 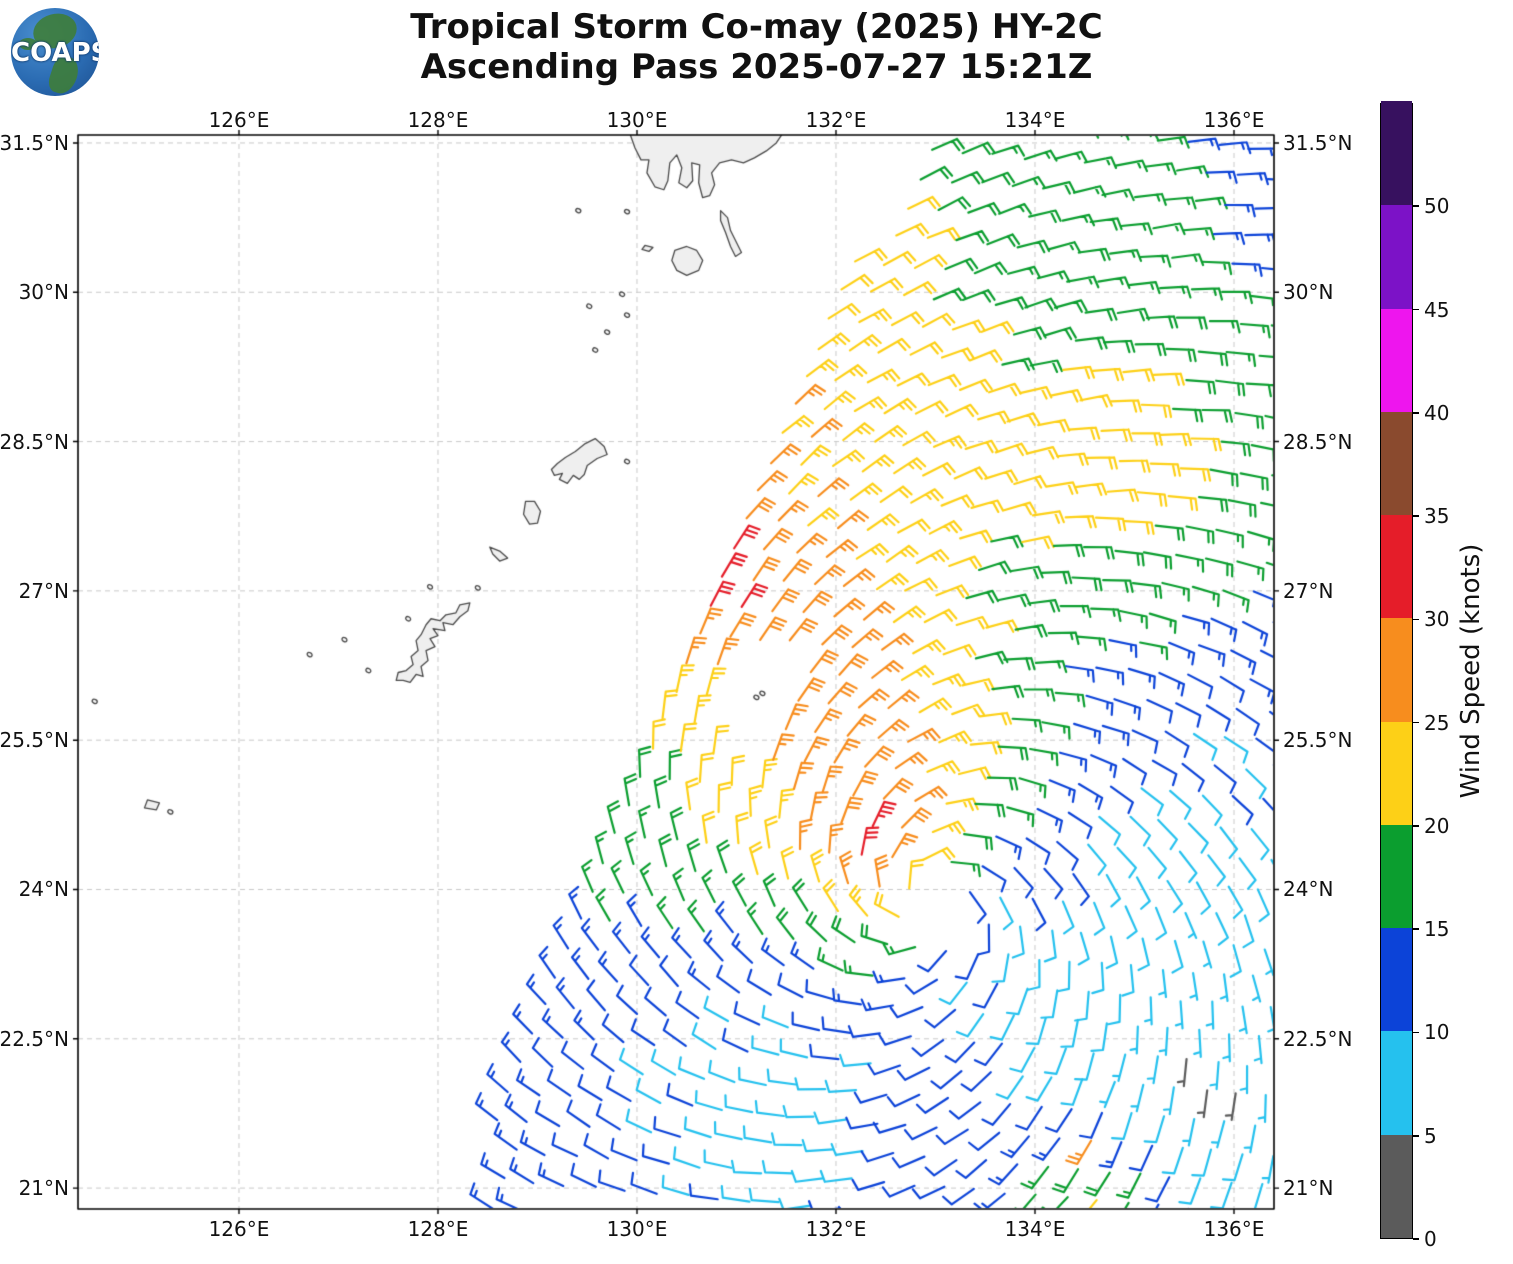 I want to click on colorbar-label: Wind Speed (knots), so click(x=1471, y=671).